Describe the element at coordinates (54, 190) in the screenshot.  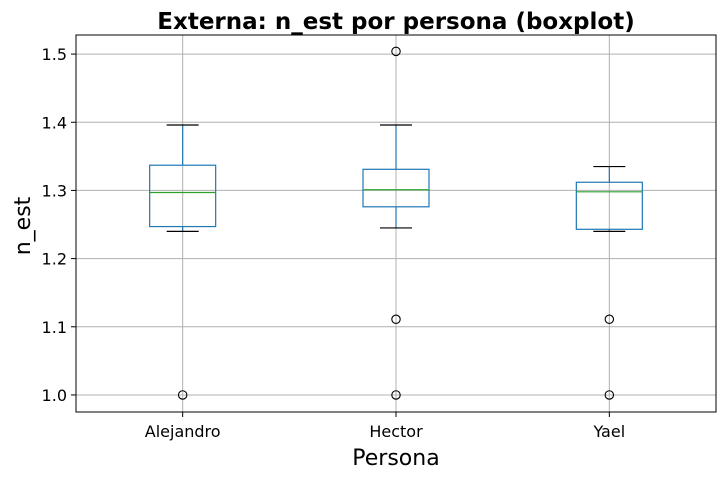
I see `y-tick-label: 1.3` at that location.